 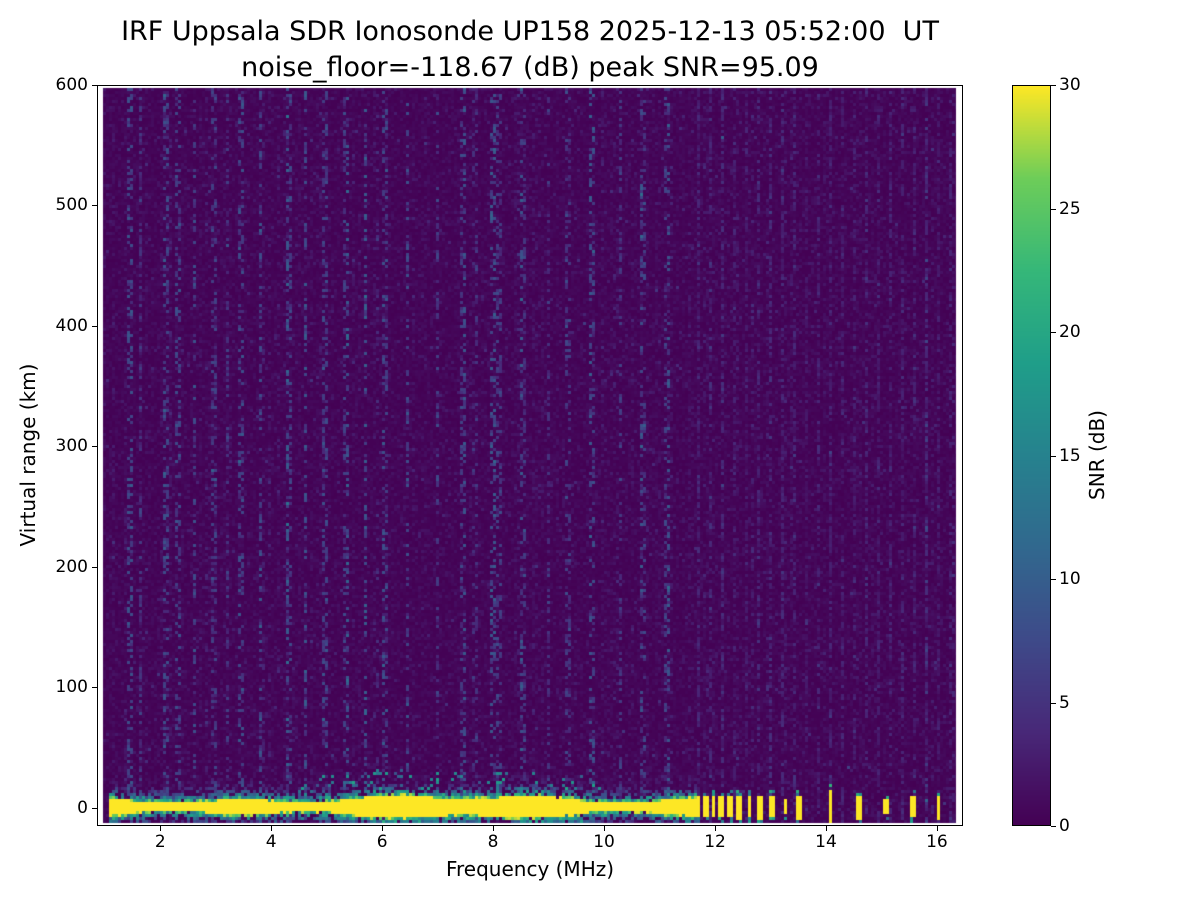 What do you see at coordinates (1070, 455) in the screenshot?
I see `colorbar-tick-label: 15` at bounding box center [1070, 455].